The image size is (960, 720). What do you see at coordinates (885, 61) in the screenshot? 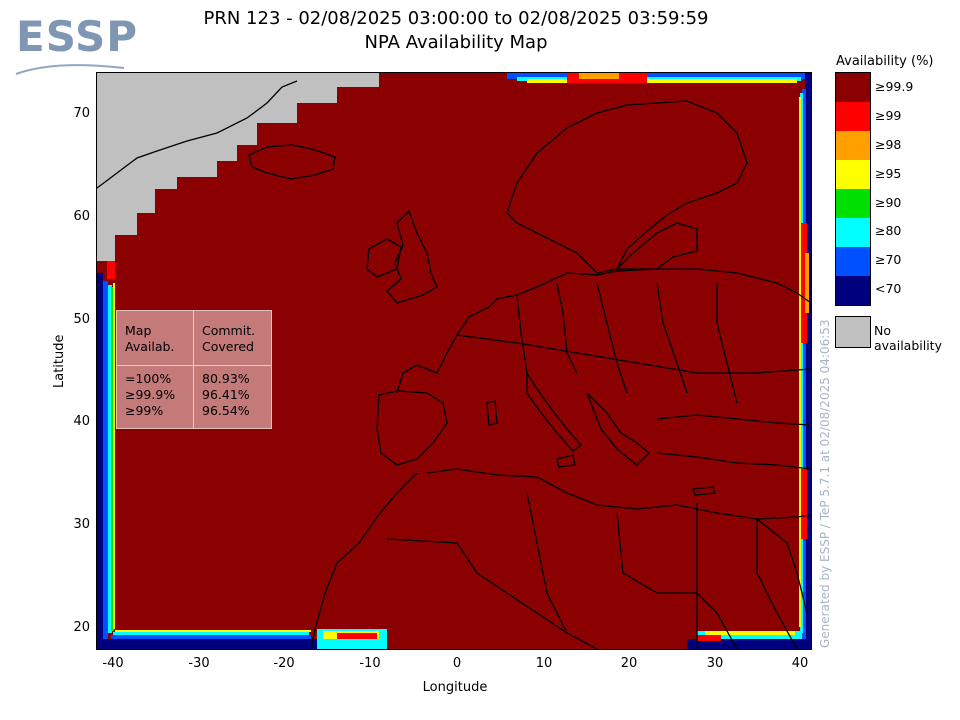
I see `legend-title: Availability (%)` at bounding box center [885, 61].